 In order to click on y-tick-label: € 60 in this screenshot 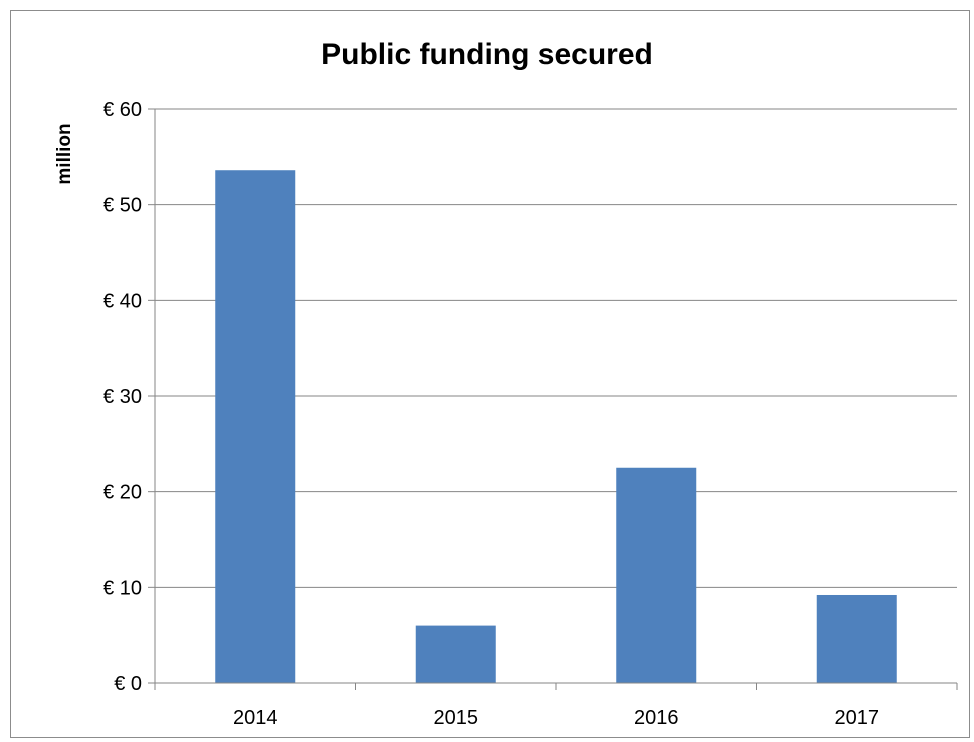, I will do `click(122, 110)`.